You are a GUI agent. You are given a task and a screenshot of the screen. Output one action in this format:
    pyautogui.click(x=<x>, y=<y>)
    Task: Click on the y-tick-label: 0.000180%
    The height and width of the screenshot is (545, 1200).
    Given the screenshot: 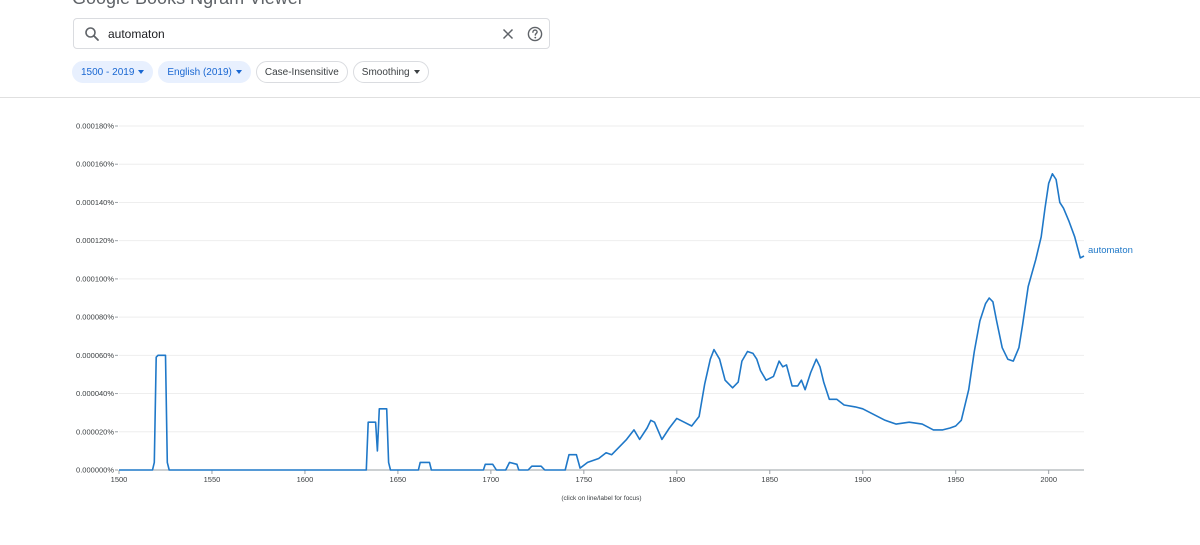 What is the action you would take?
    pyautogui.click(x=95, y=126)
    